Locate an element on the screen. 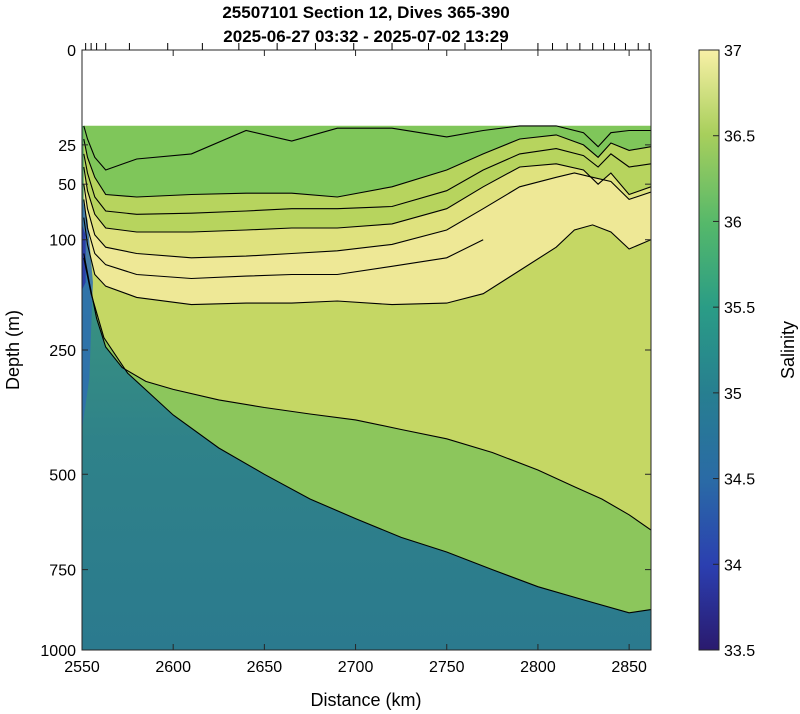  y-tick-label: 100 is located at coordinates (62, 241).